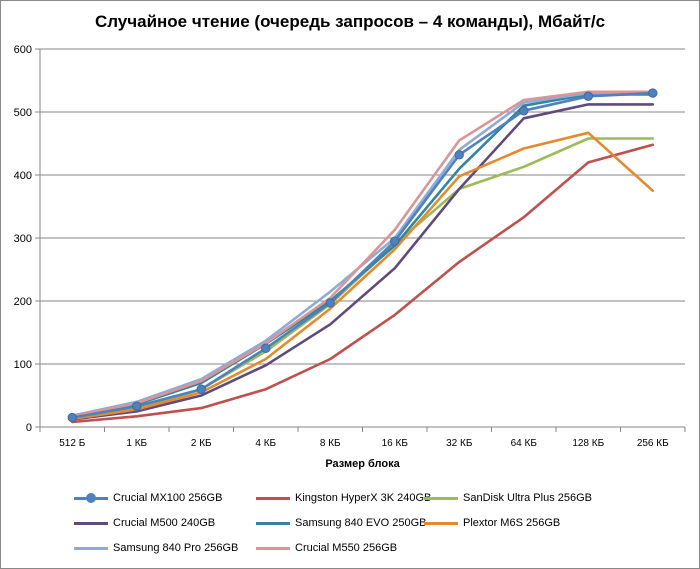 This screenshot has height=569, width=700. What do you see at coordinates (265, 443) in the screenshot?
I see `x-tick-label: 4 КБ` at bounding box center [265, 443].